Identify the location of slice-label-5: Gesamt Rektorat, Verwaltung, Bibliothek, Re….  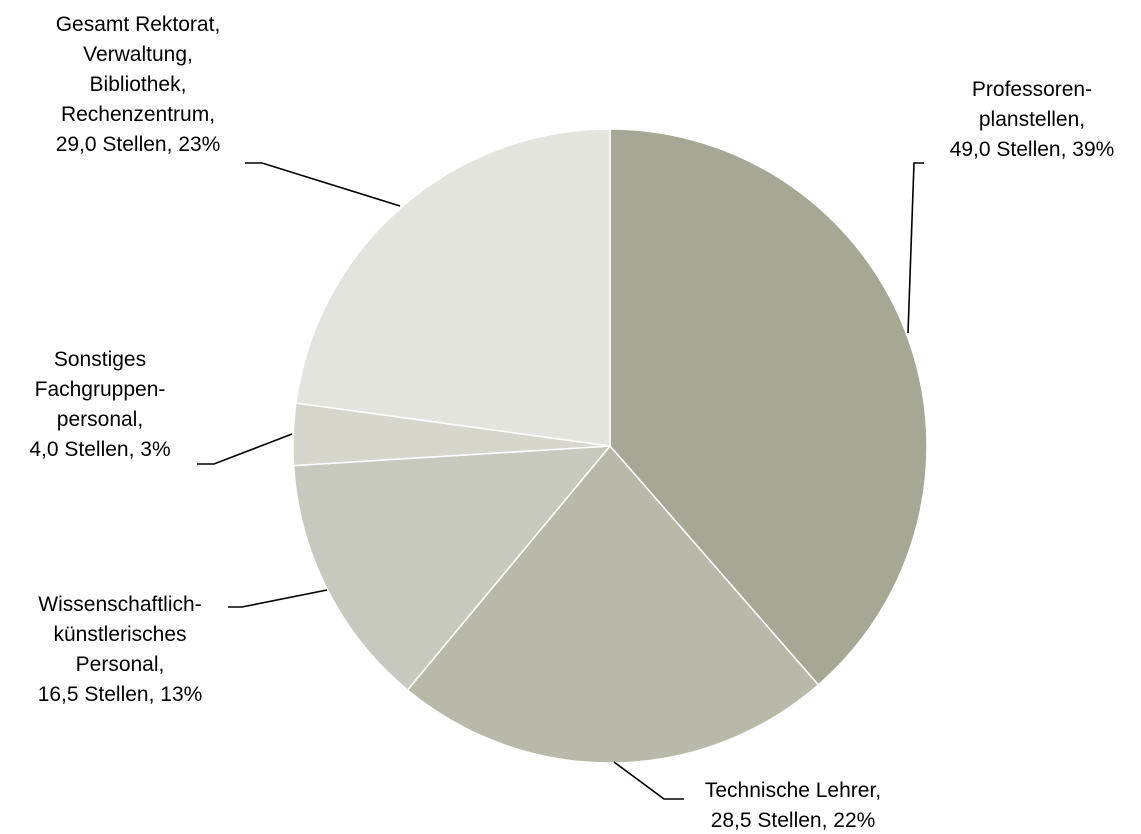
(138, 84).